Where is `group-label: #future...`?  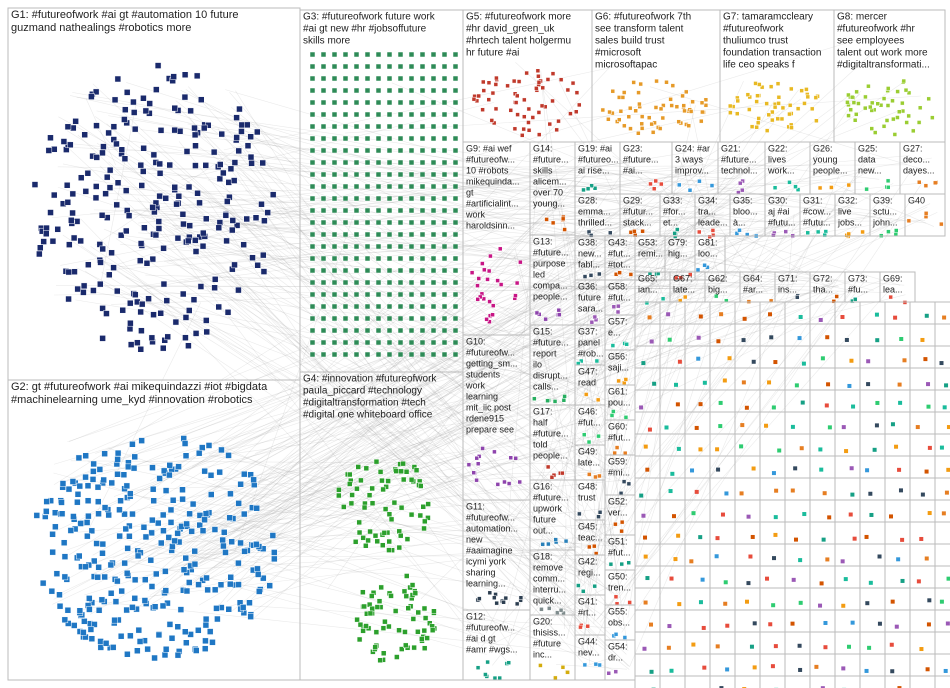
group-label: #future... is located at coordinates (551, 433).